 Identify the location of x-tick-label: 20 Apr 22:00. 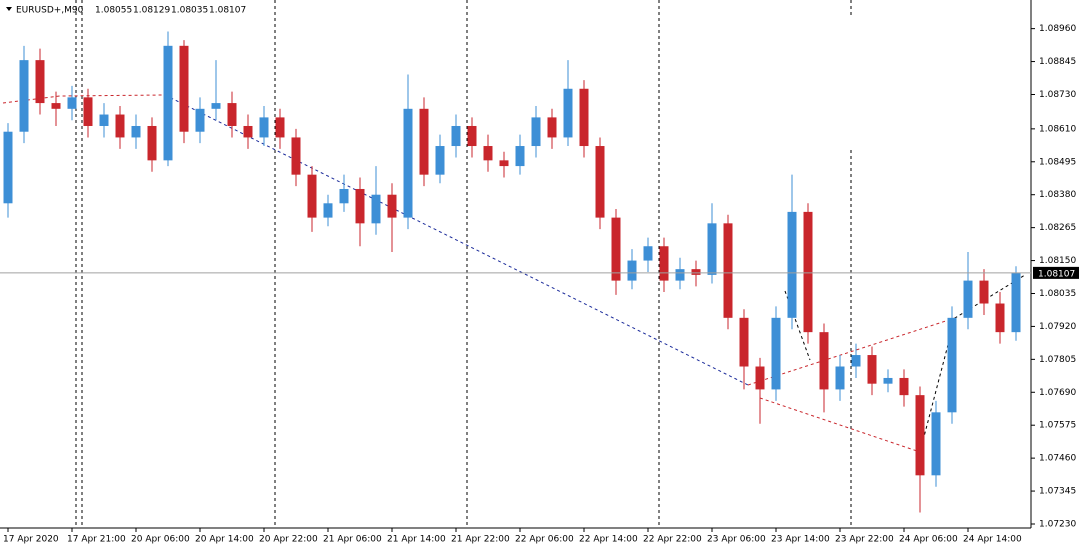
(288, 540).